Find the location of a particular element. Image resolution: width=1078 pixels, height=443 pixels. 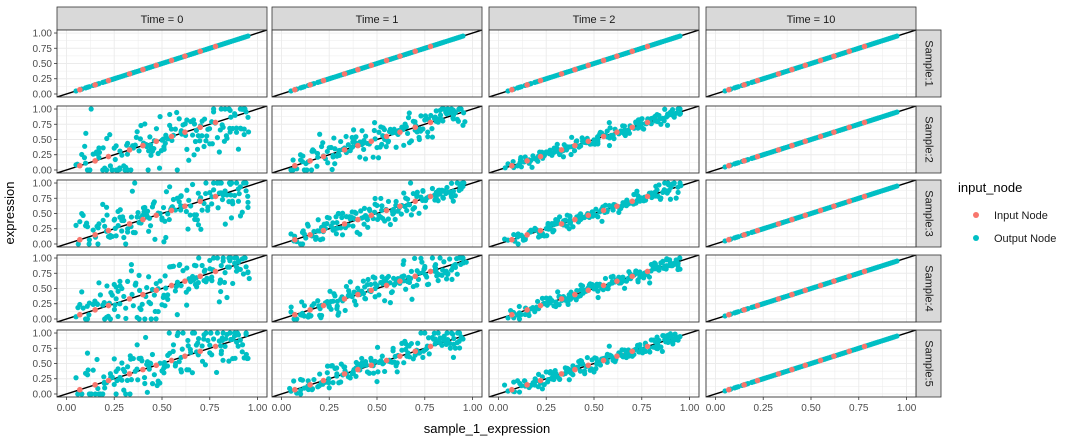

column-strip-label: Time = 0 is located at coordinates (162, 20).